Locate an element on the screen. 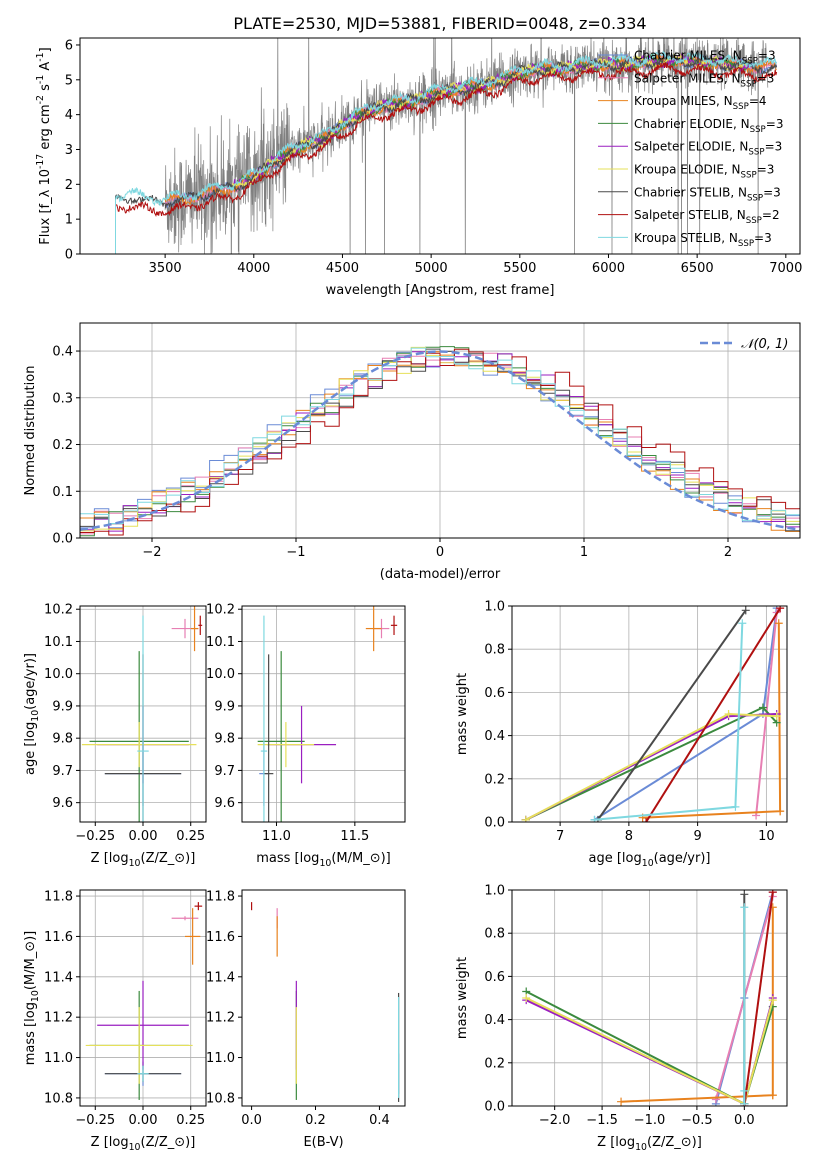 The image size is (819, 1170). x-tick-label: 5500 is located at coordinates (519, 268).